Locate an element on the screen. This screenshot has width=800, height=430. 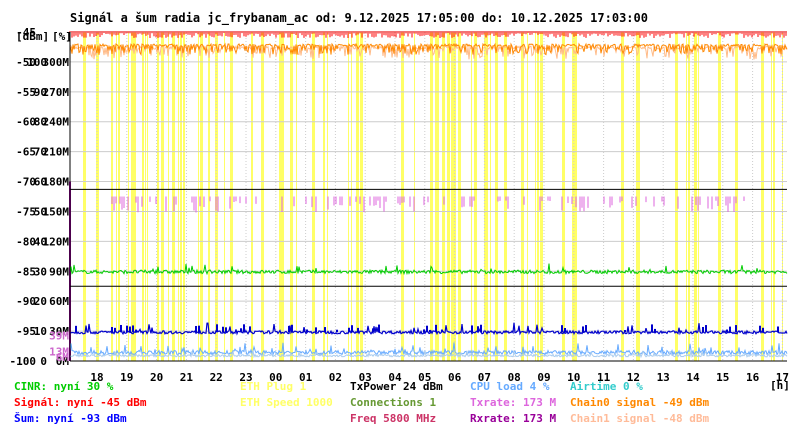
unit-pct: [%] is located at coordinates (62, 36).